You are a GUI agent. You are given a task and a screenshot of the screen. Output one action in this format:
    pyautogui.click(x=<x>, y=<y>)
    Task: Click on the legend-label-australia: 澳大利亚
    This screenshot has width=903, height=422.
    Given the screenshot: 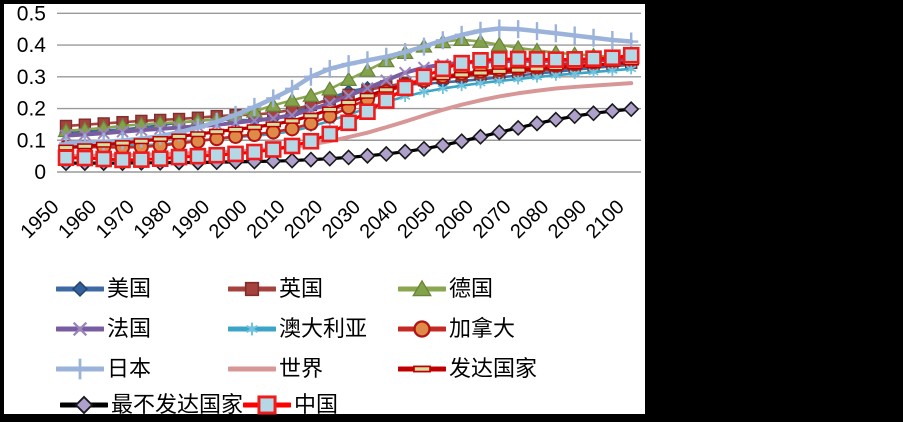 What is the action you would take?
    pyautogui.click(x=323, y=328)
    